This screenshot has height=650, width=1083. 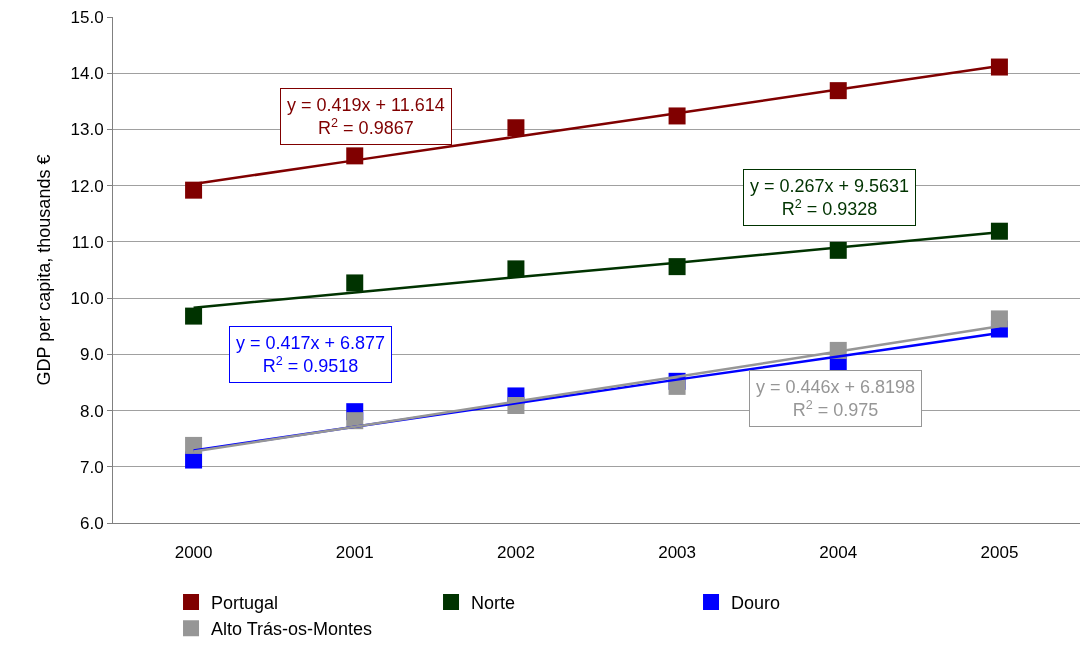 What do you see at coordinates (43, 270) in the screenshot?
I see `y-axis-title: GDP per capita, thousands €` at bounding box center [43, 270].